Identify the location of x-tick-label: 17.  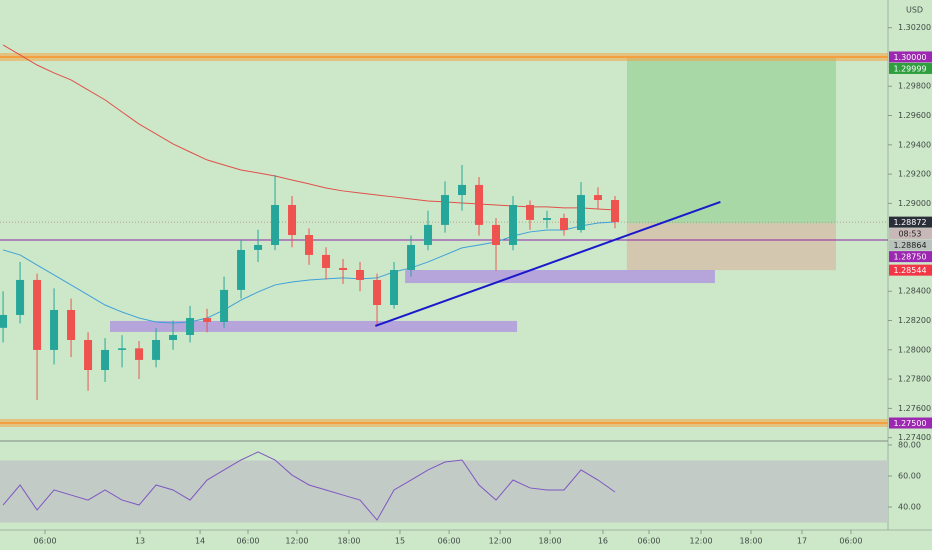
(802, 541).